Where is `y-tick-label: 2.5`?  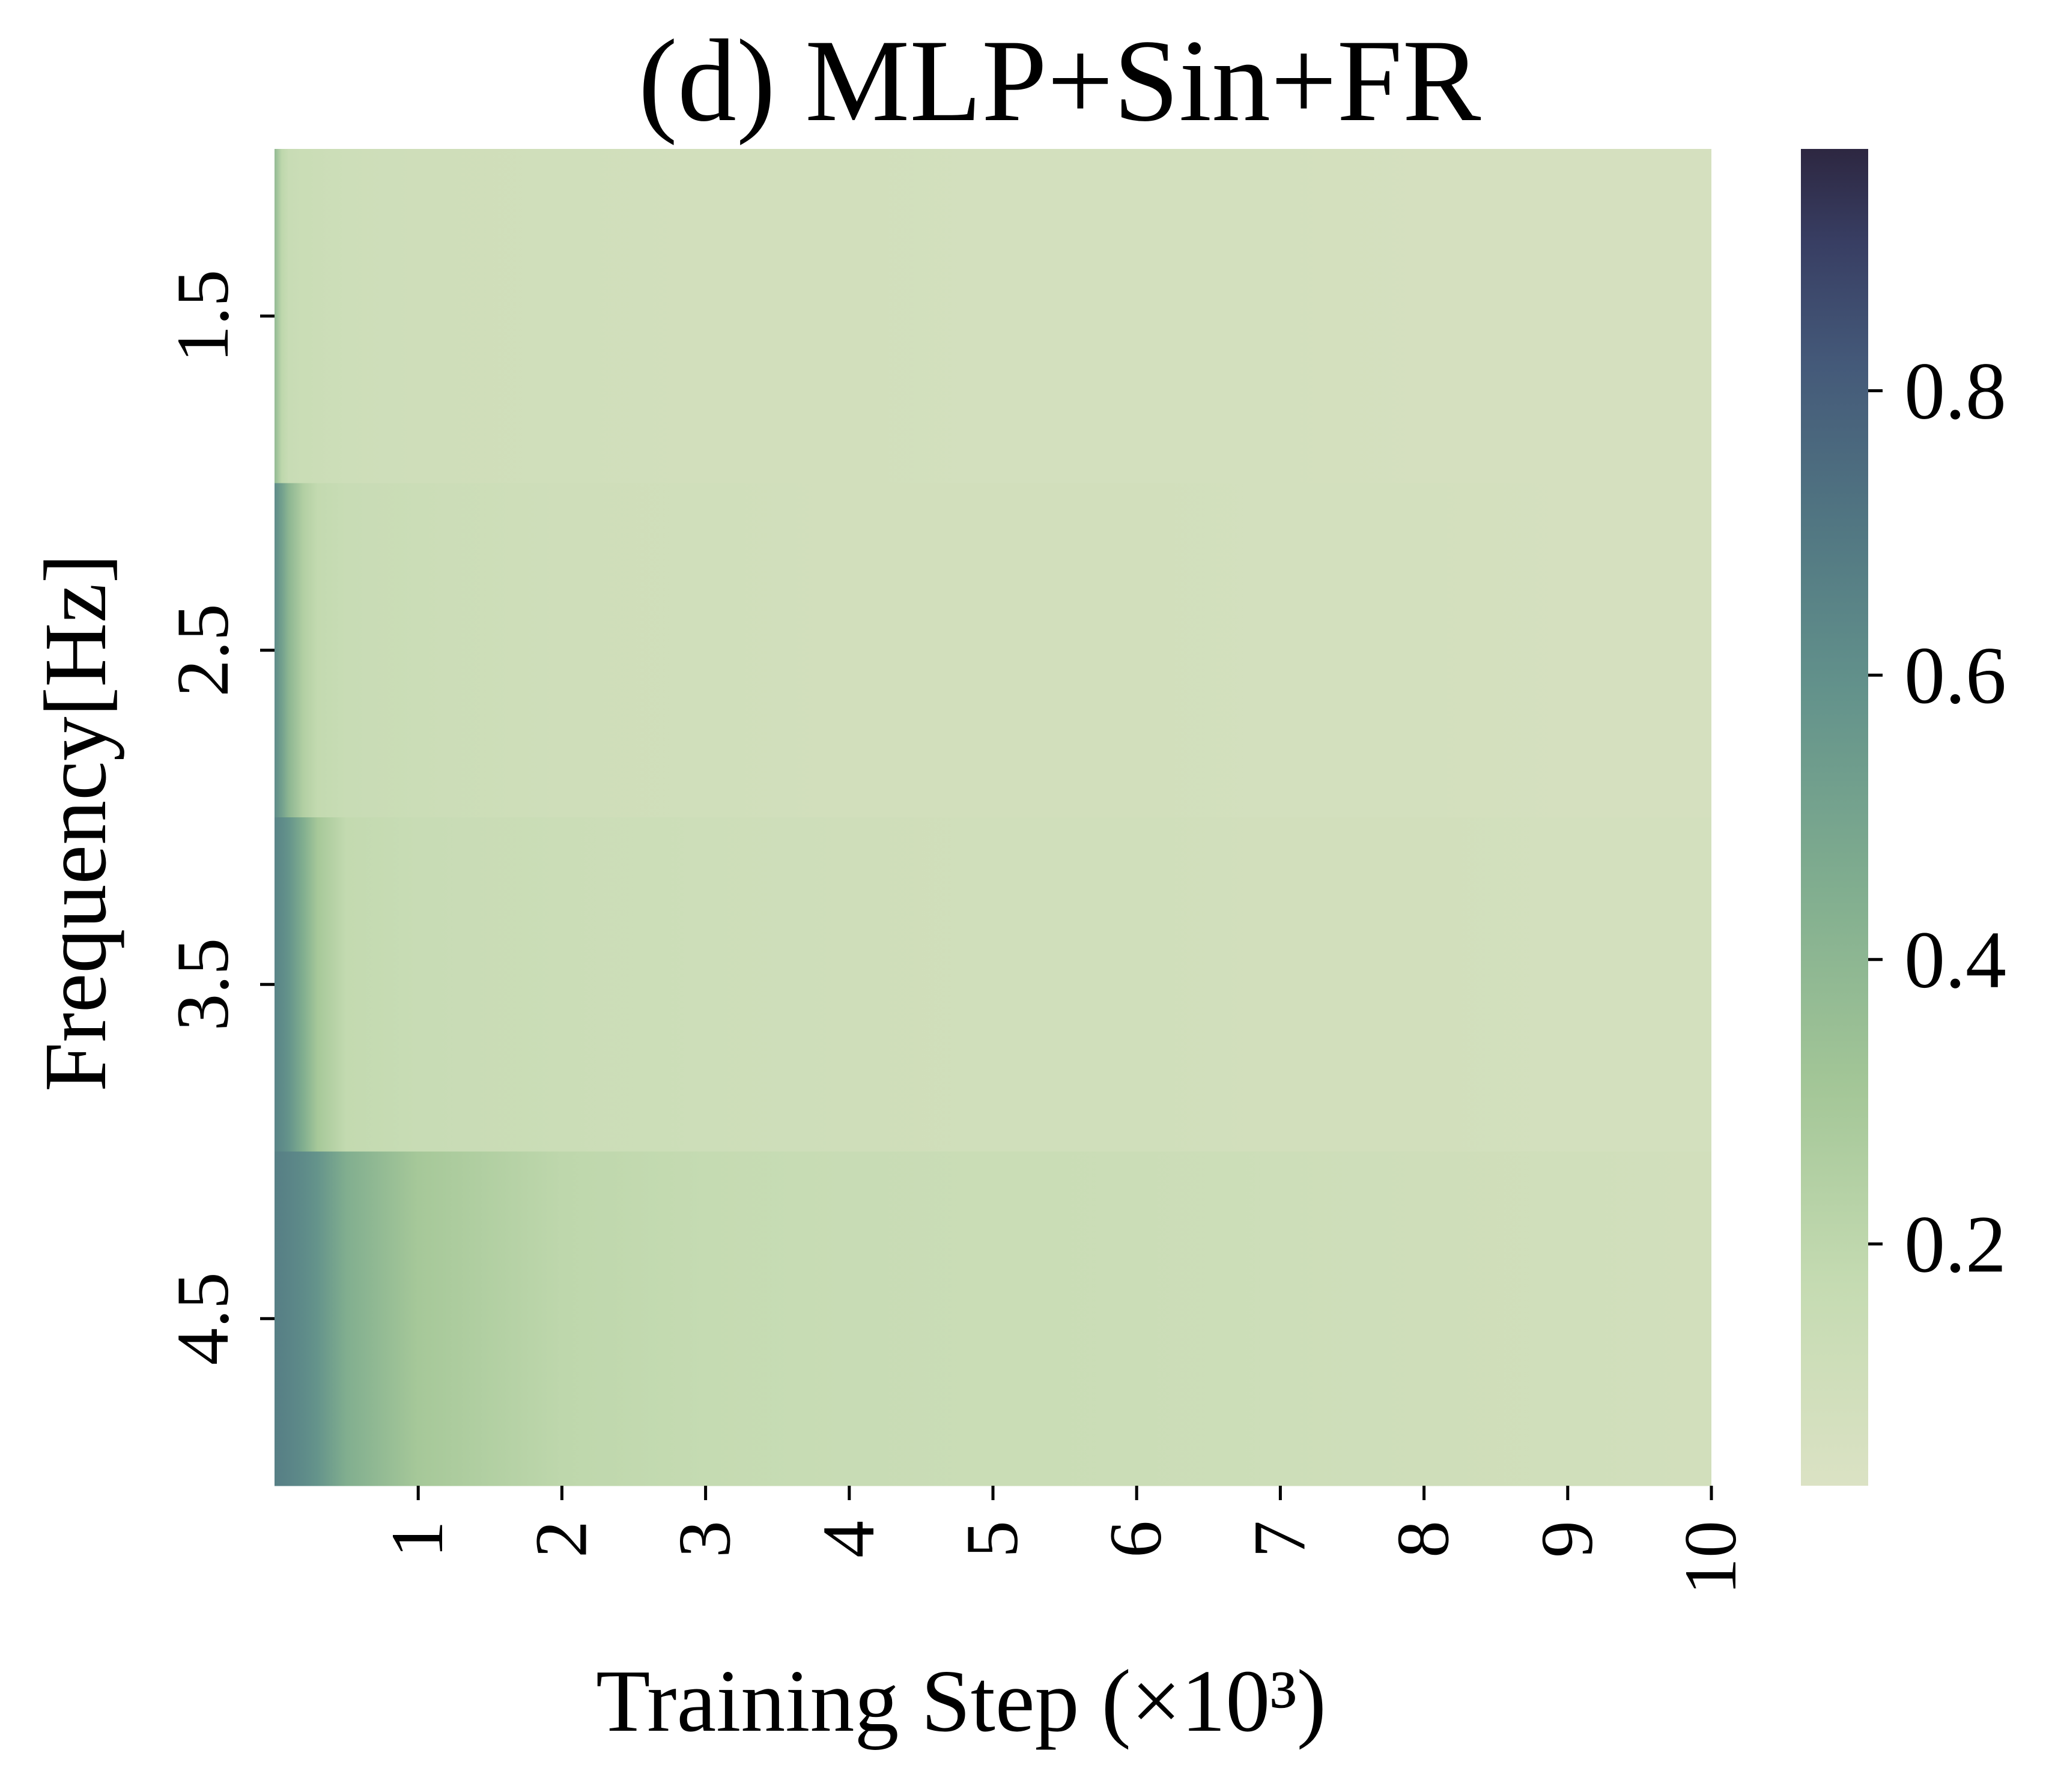 y-tick-label: 2.5 is located at coordinates (203, 650).